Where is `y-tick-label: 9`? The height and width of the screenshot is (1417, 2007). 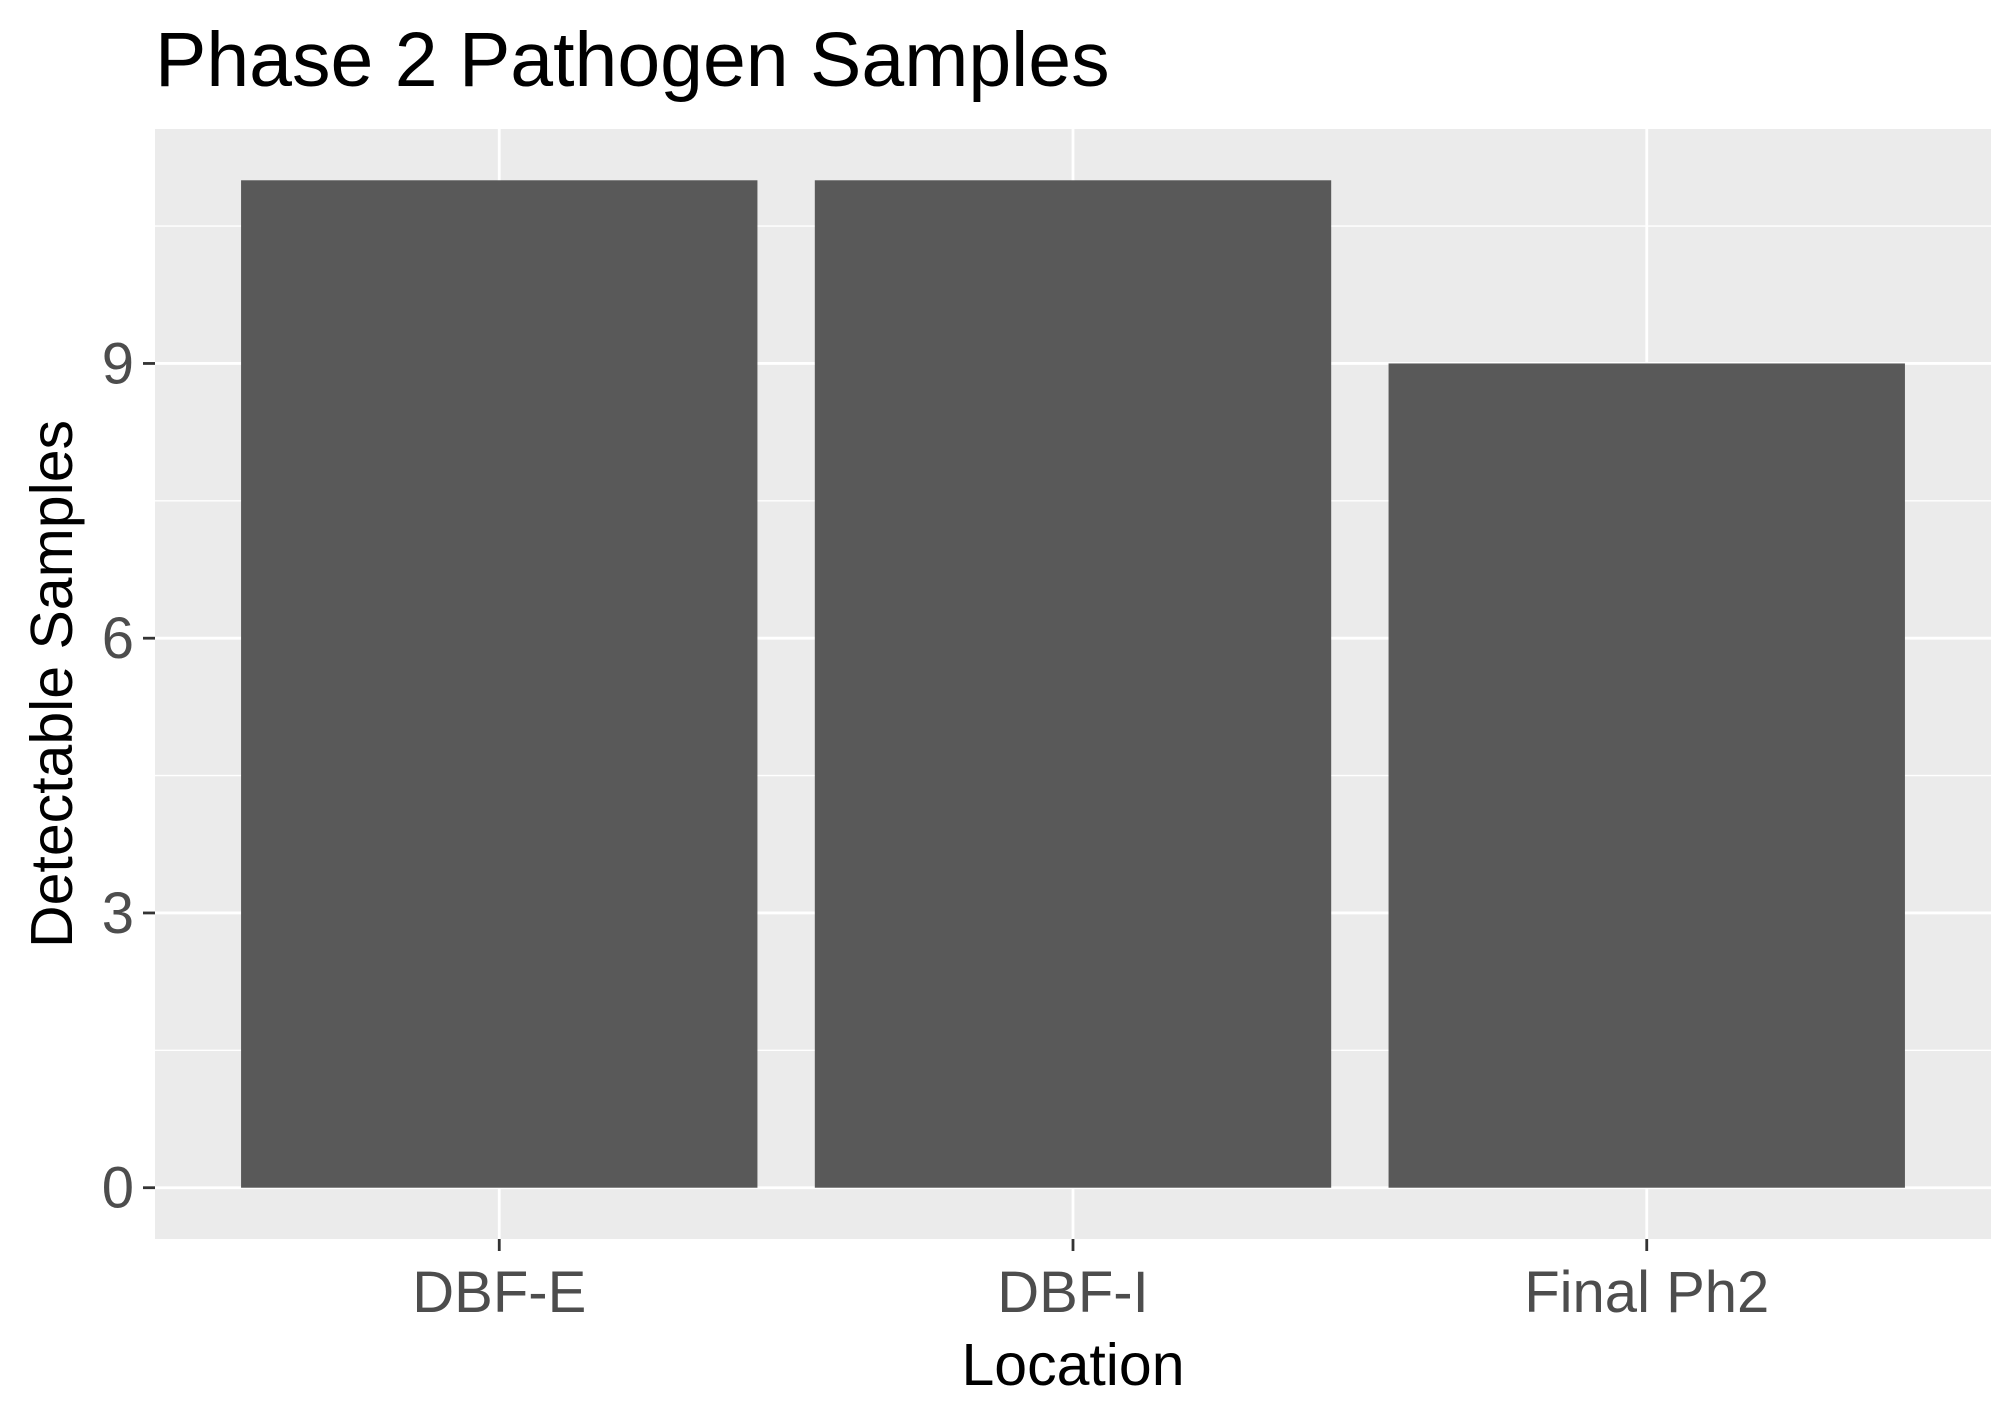
y-tick-label: 9 is located at coordinates (118, 363).